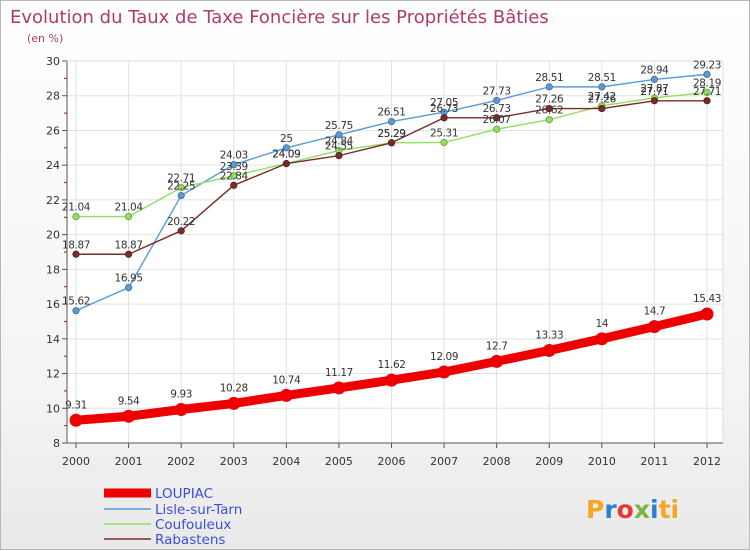  Describe the element at coordinates (707, 65) in the screenshot. I see `data-label-lisle-sur-tarn: 29.23` at that location.